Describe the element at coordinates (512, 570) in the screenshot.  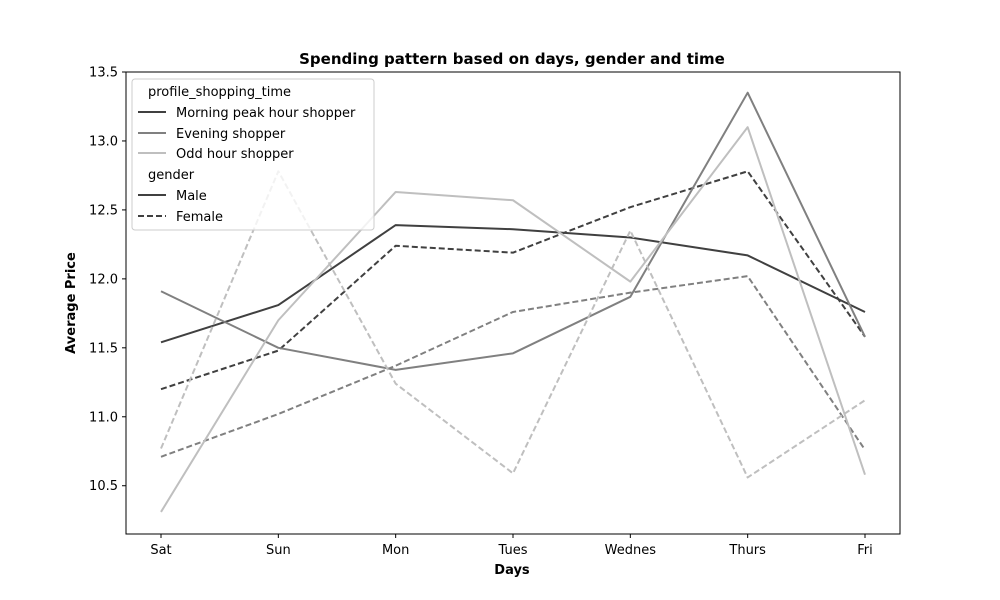
I see `x-axis-label: Days` at that location.